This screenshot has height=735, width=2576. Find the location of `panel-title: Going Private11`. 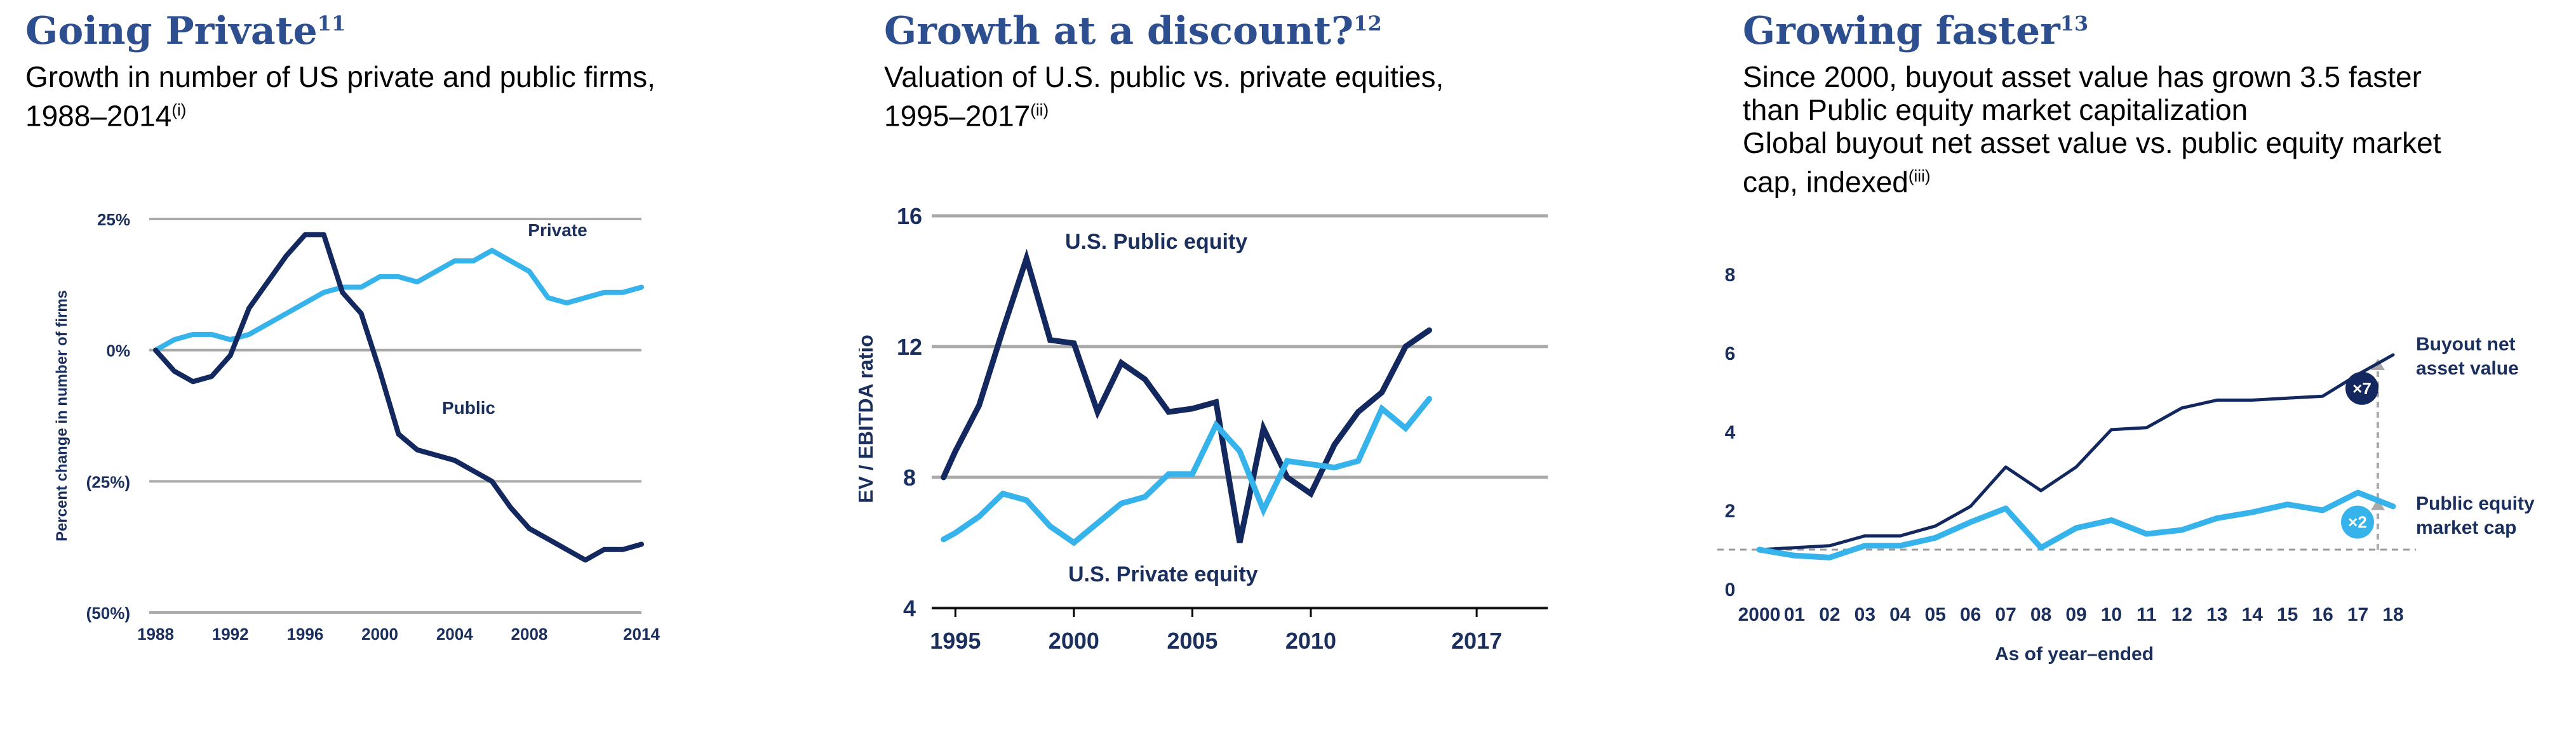

panel-title: Going Private11 is located at coordinates (185, 31).